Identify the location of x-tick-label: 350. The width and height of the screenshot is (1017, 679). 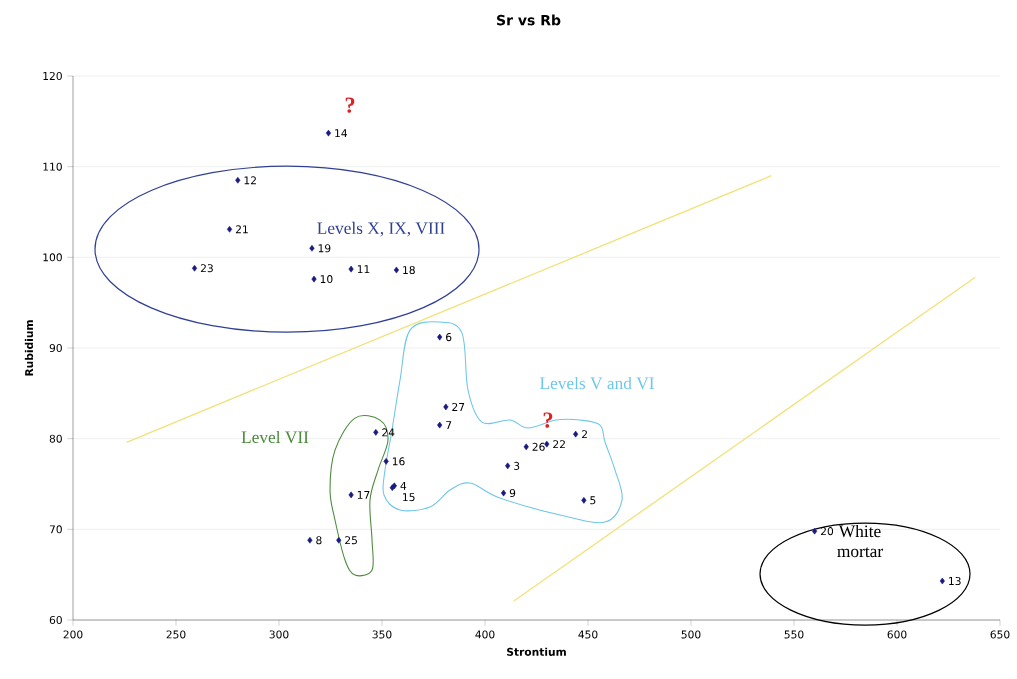
(382, 634).